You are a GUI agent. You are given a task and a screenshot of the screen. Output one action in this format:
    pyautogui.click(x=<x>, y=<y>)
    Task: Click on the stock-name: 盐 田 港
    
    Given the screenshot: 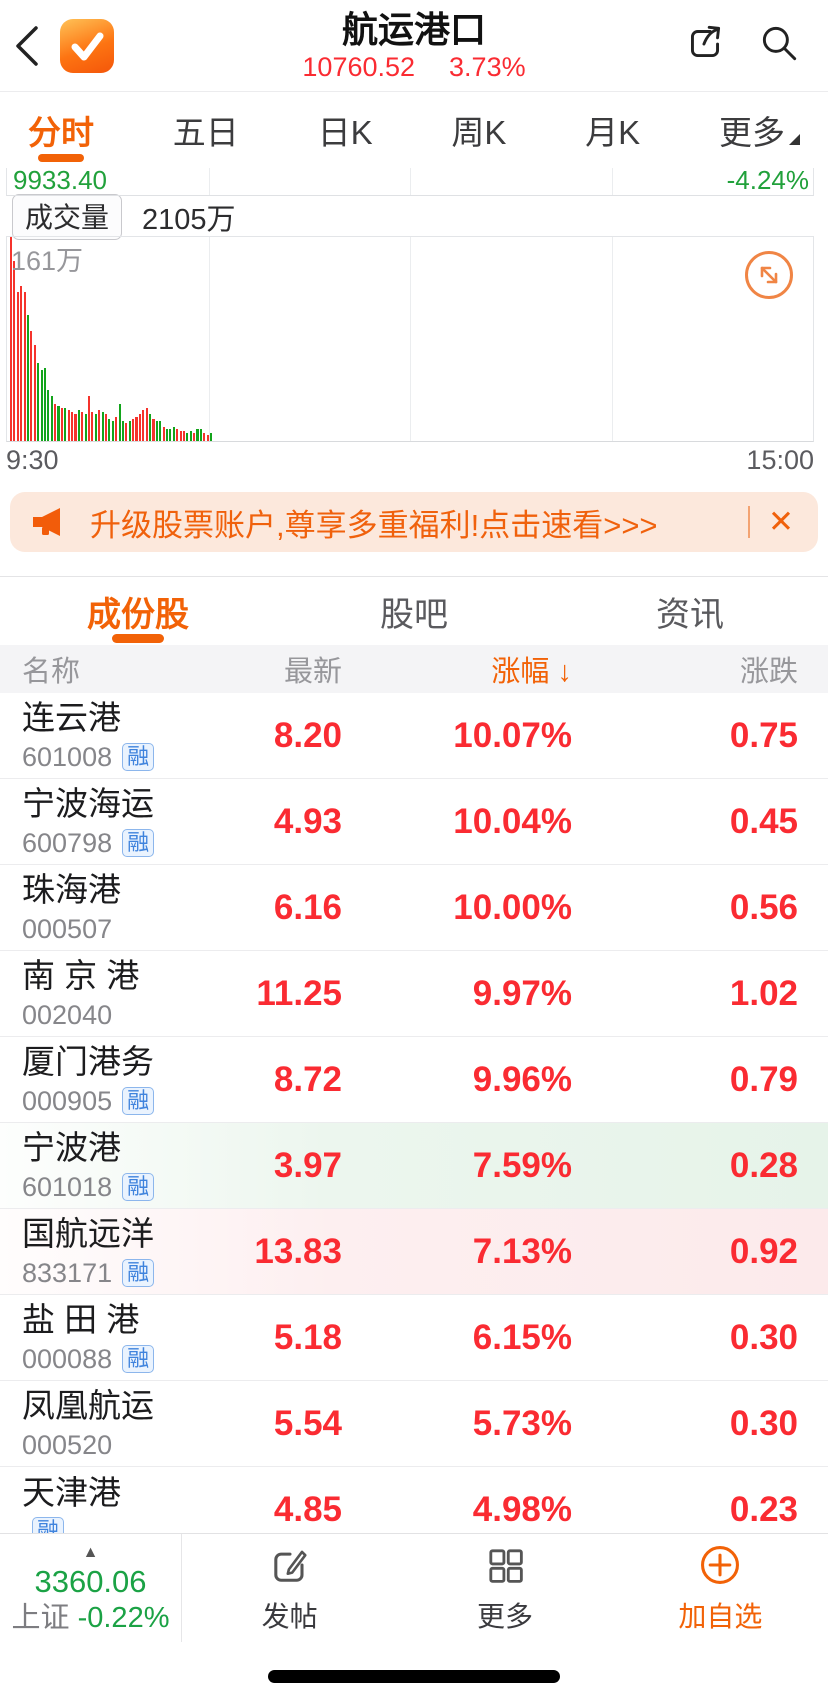 What is the action you would take?
    pyautogui.click(x=81, y=1319)
    